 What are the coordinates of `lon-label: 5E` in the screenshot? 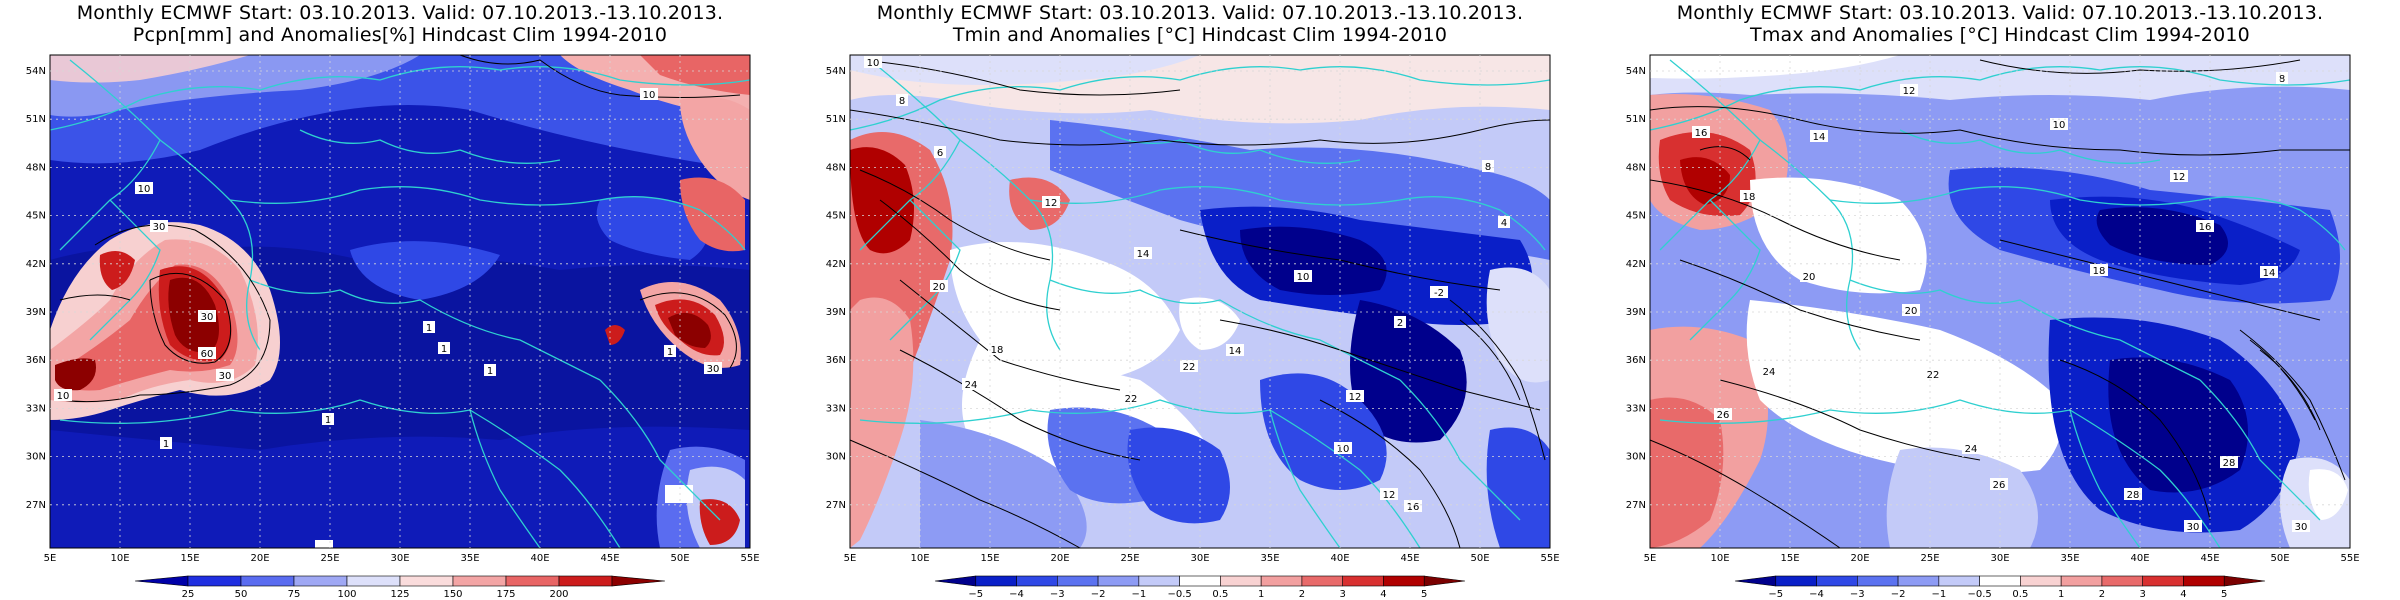 It's located at (1650, 558).